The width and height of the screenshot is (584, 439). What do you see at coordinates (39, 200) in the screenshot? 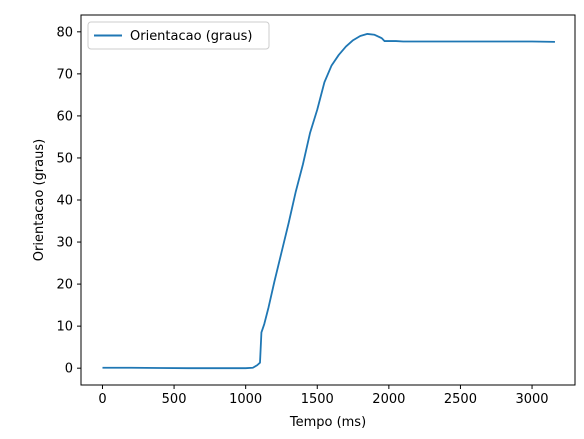
I see `y-axis-label: Orientacao (graus)` at bounding box center [39, 200].